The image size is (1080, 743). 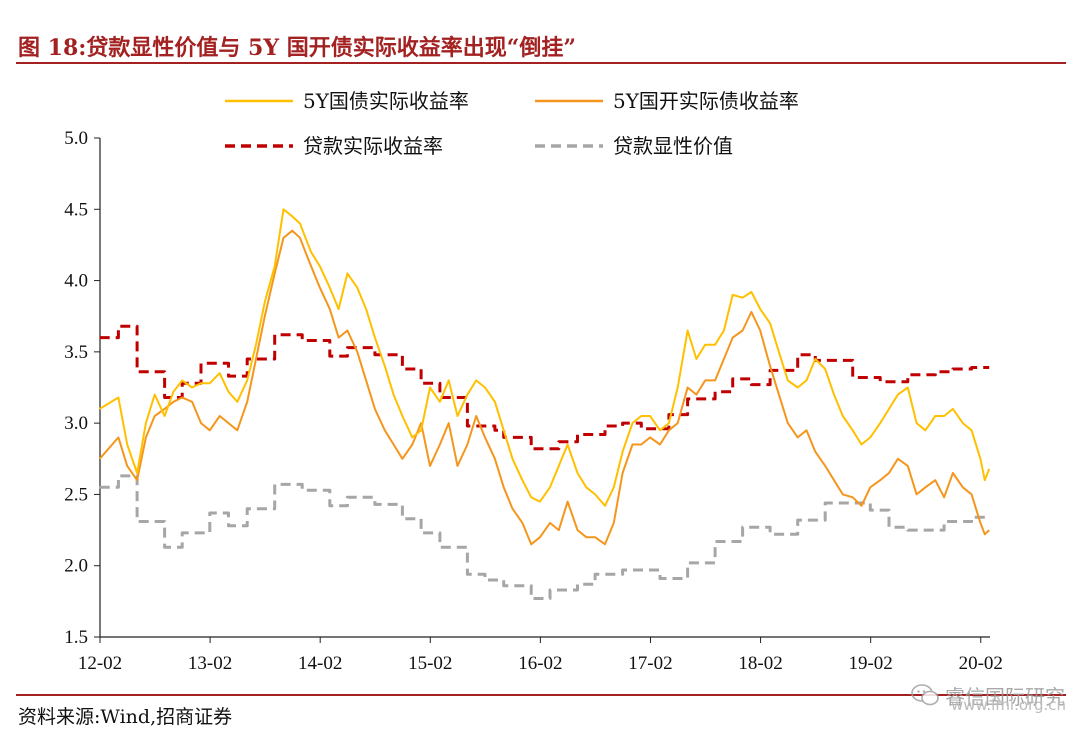 What do you see at coordinates (76, 566) in the screenshot?
I see `y-tick-label: 2.0` at bounding box center [76, 566].